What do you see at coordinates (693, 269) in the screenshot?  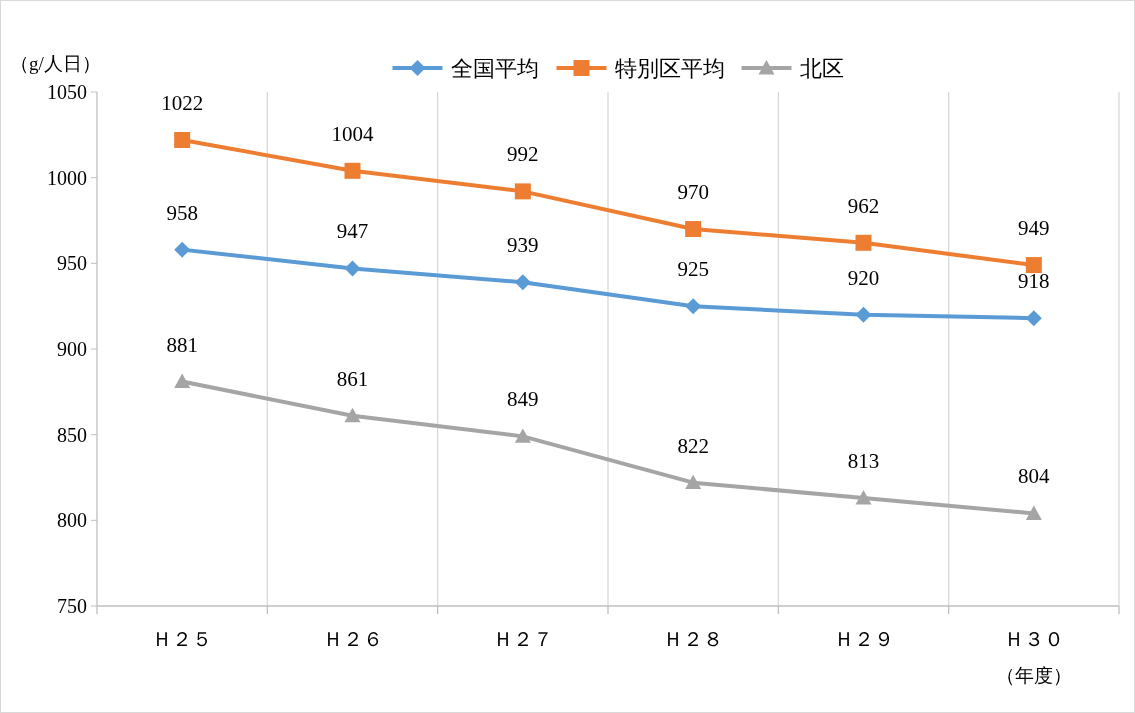 I see `data-label: 925` at bounding box center [693, 269].